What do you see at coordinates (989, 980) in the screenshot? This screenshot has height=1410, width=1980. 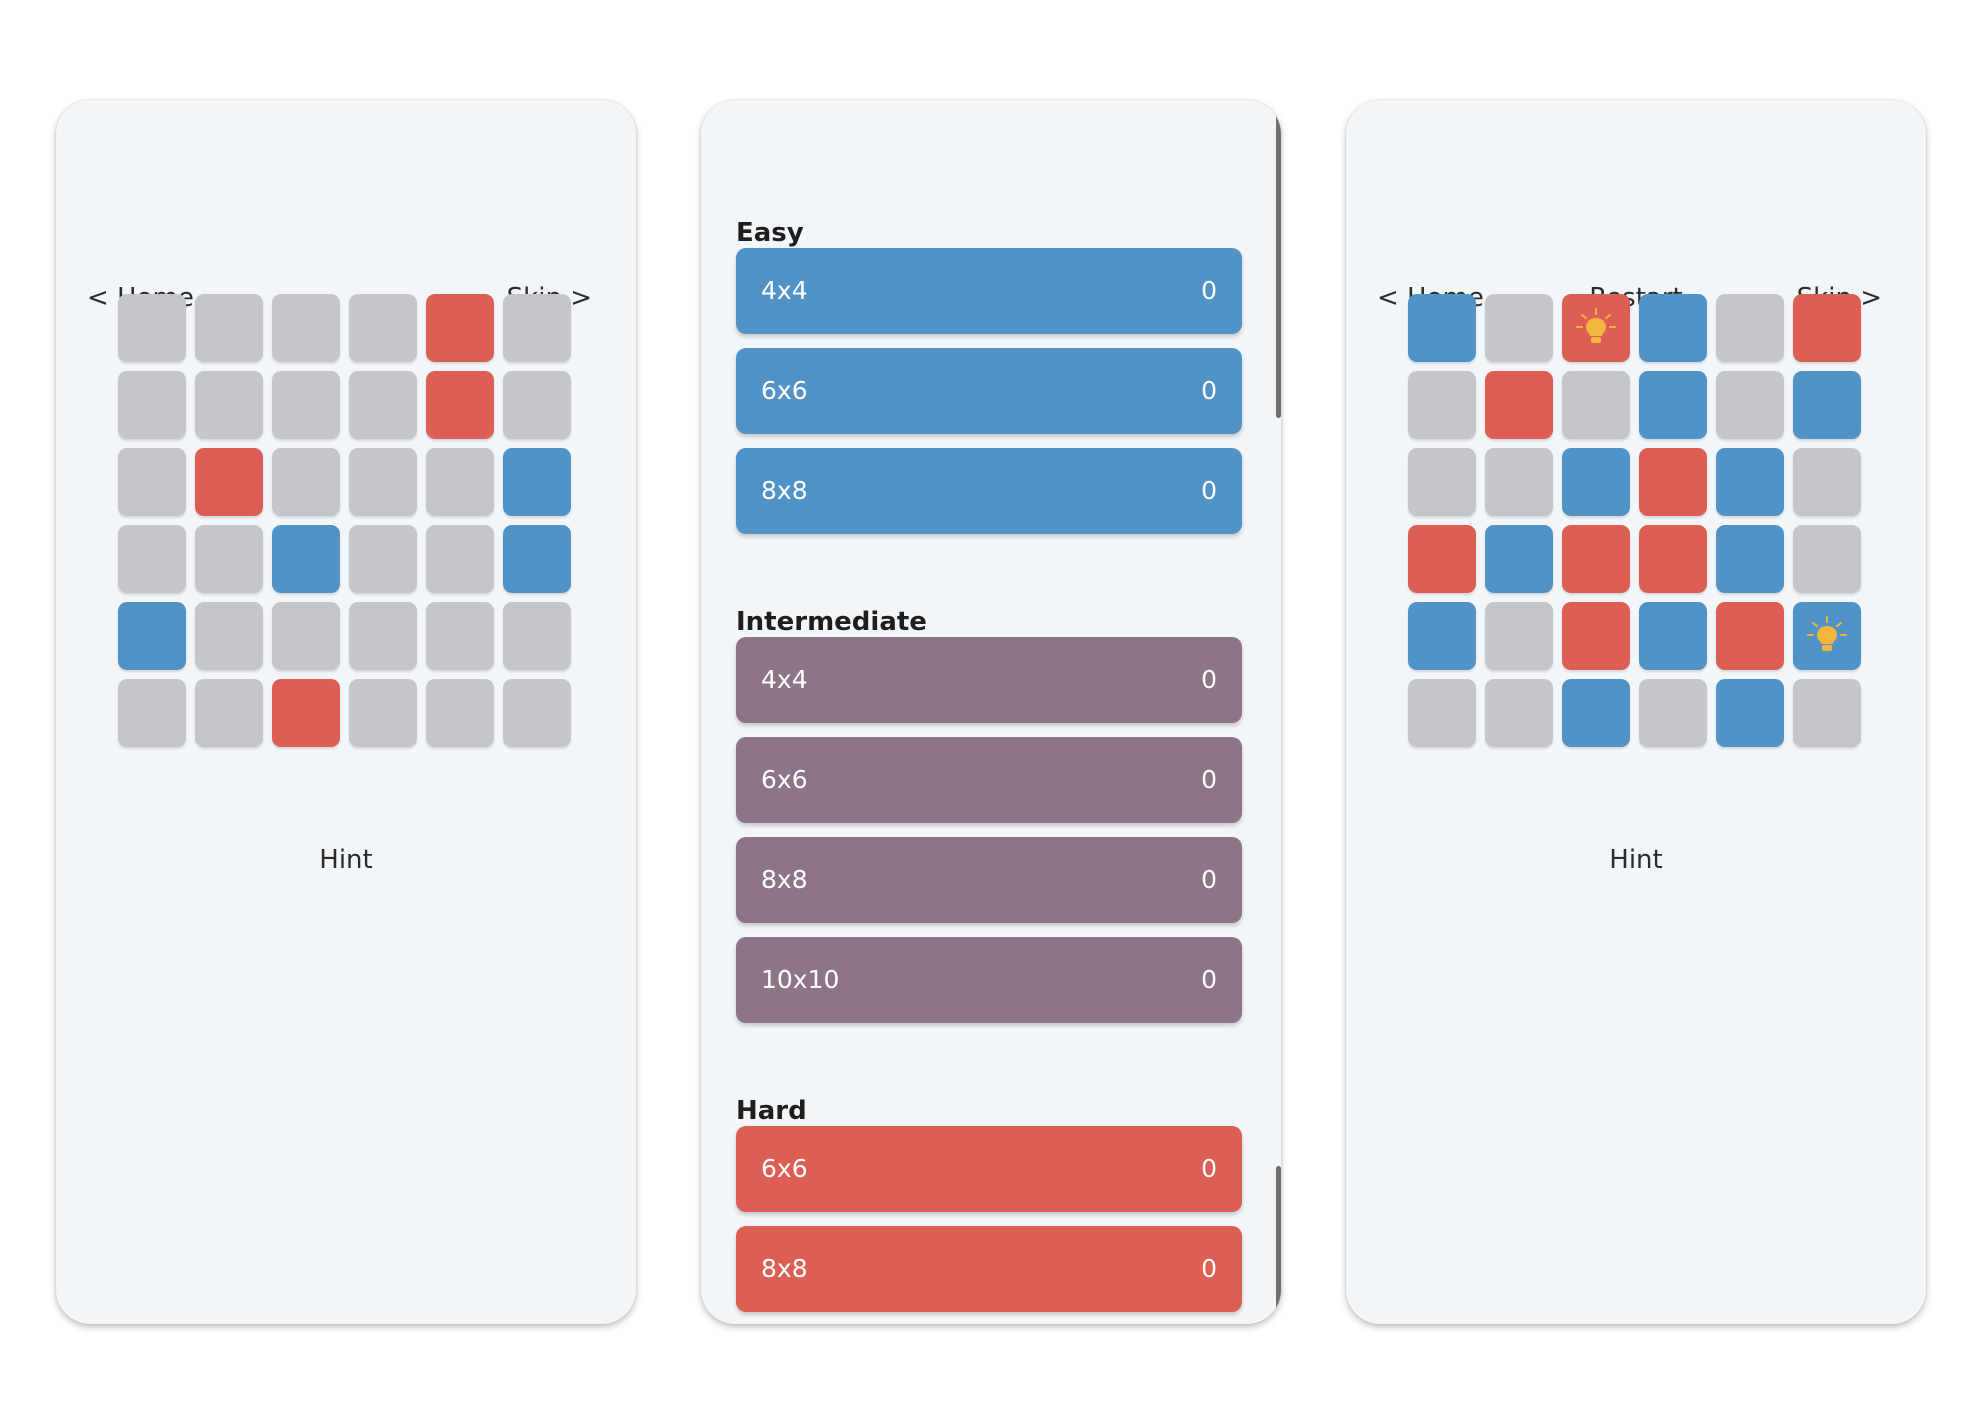 I see `level-button-intermediate-10x10: 10x10 0` at bounding box center [989, 980].